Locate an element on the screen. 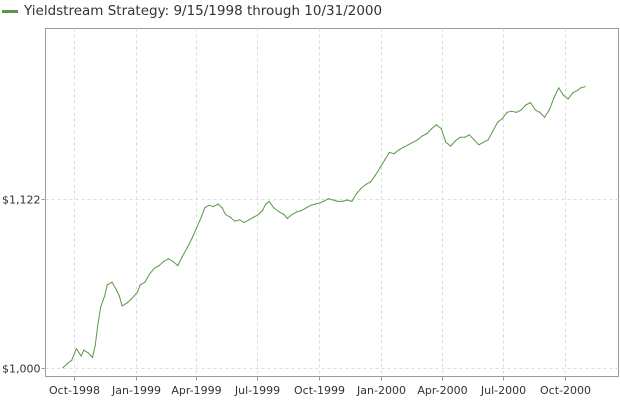 Image resolution: width=620 pixels, height=400 pixels. x-tick-label: Oct-2000 is located at coordinates (565, 390).